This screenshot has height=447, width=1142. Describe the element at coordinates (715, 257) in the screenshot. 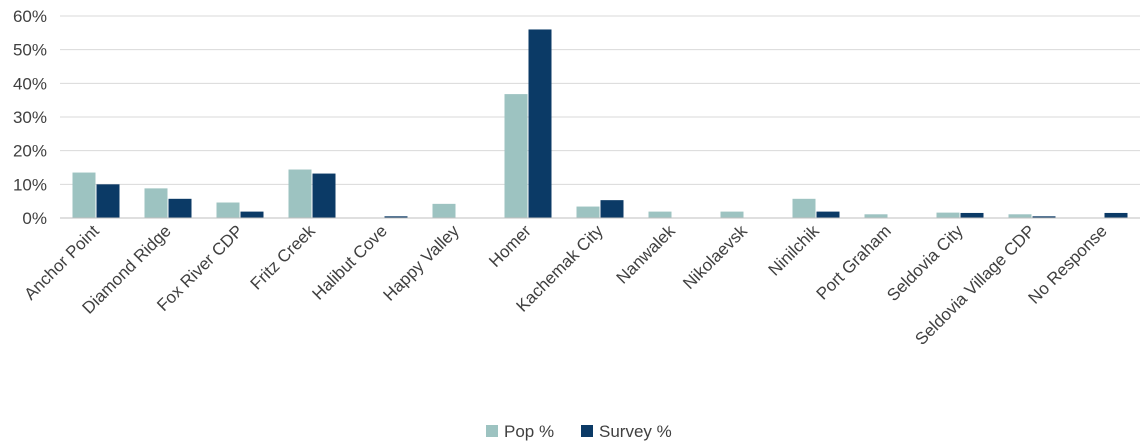

I see `x-tick-label: Nikolaevsk` at that location.